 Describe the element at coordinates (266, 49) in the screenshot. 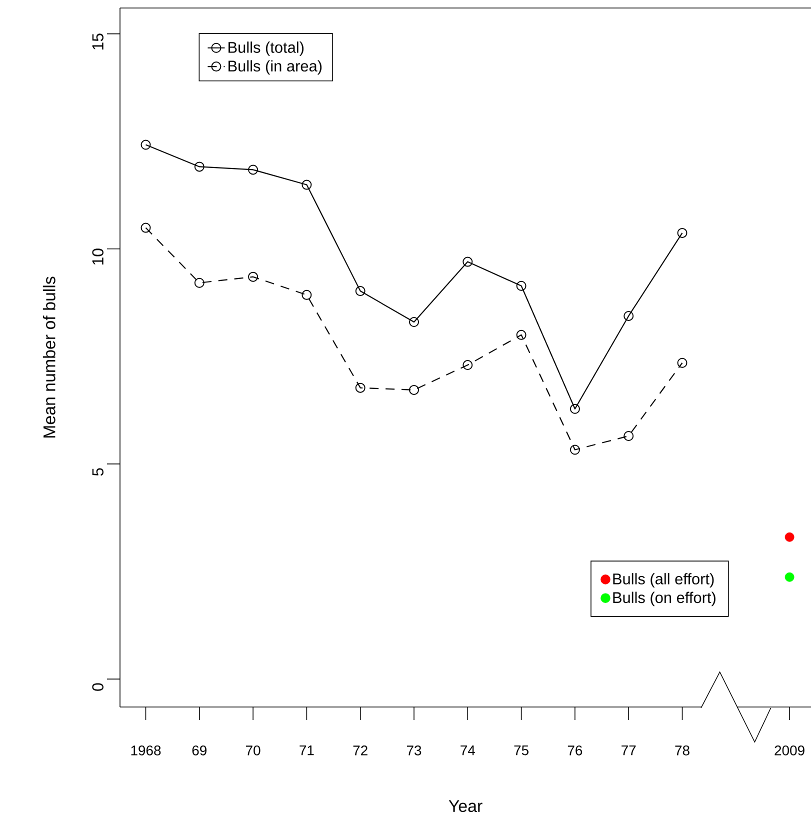

I see `legend-label: Bulls (total)` at that location.